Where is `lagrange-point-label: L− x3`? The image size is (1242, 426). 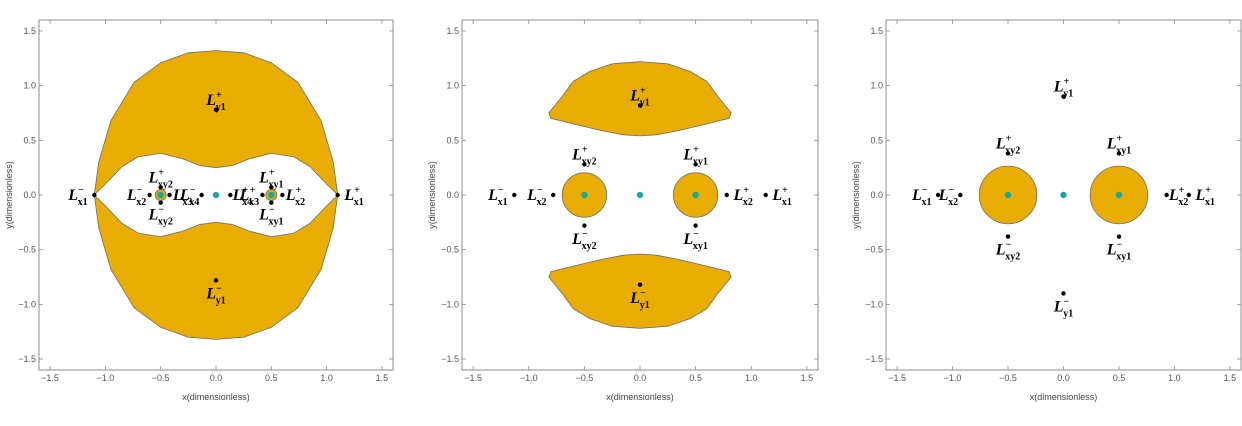
lagrange-point-label: L− x3 is located at coordinates (182, 196).